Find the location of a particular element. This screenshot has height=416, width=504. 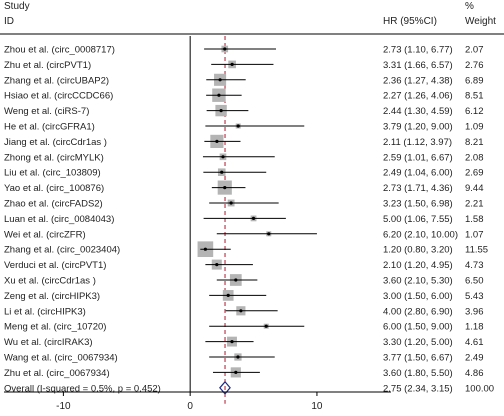

hr-ci-text: 5.00 (1.06, 7.55) is located at coordinates (418, 219).